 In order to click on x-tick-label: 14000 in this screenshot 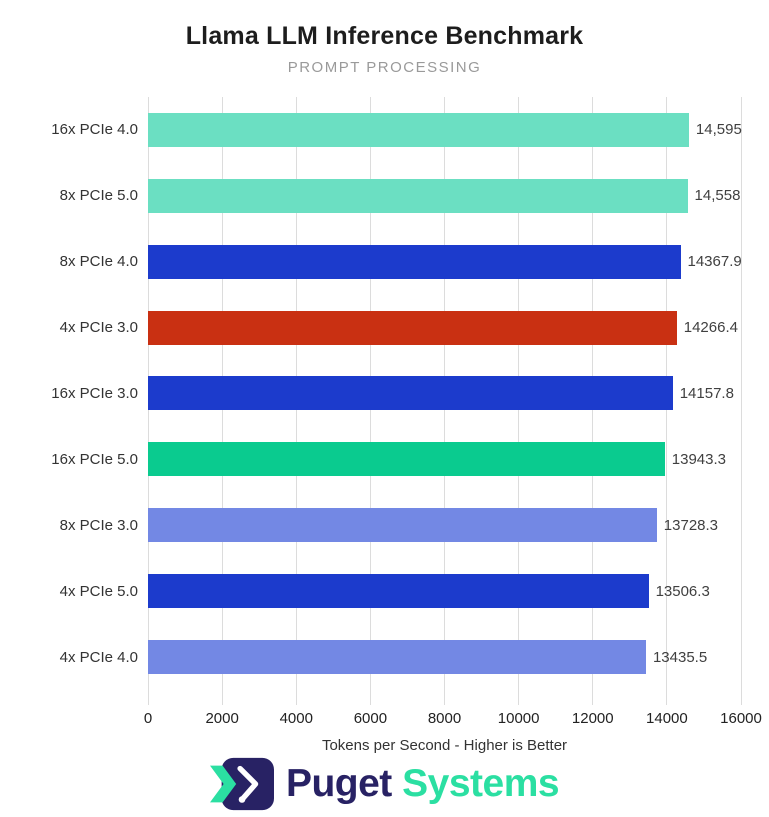, I will do `click(667, 718)`.